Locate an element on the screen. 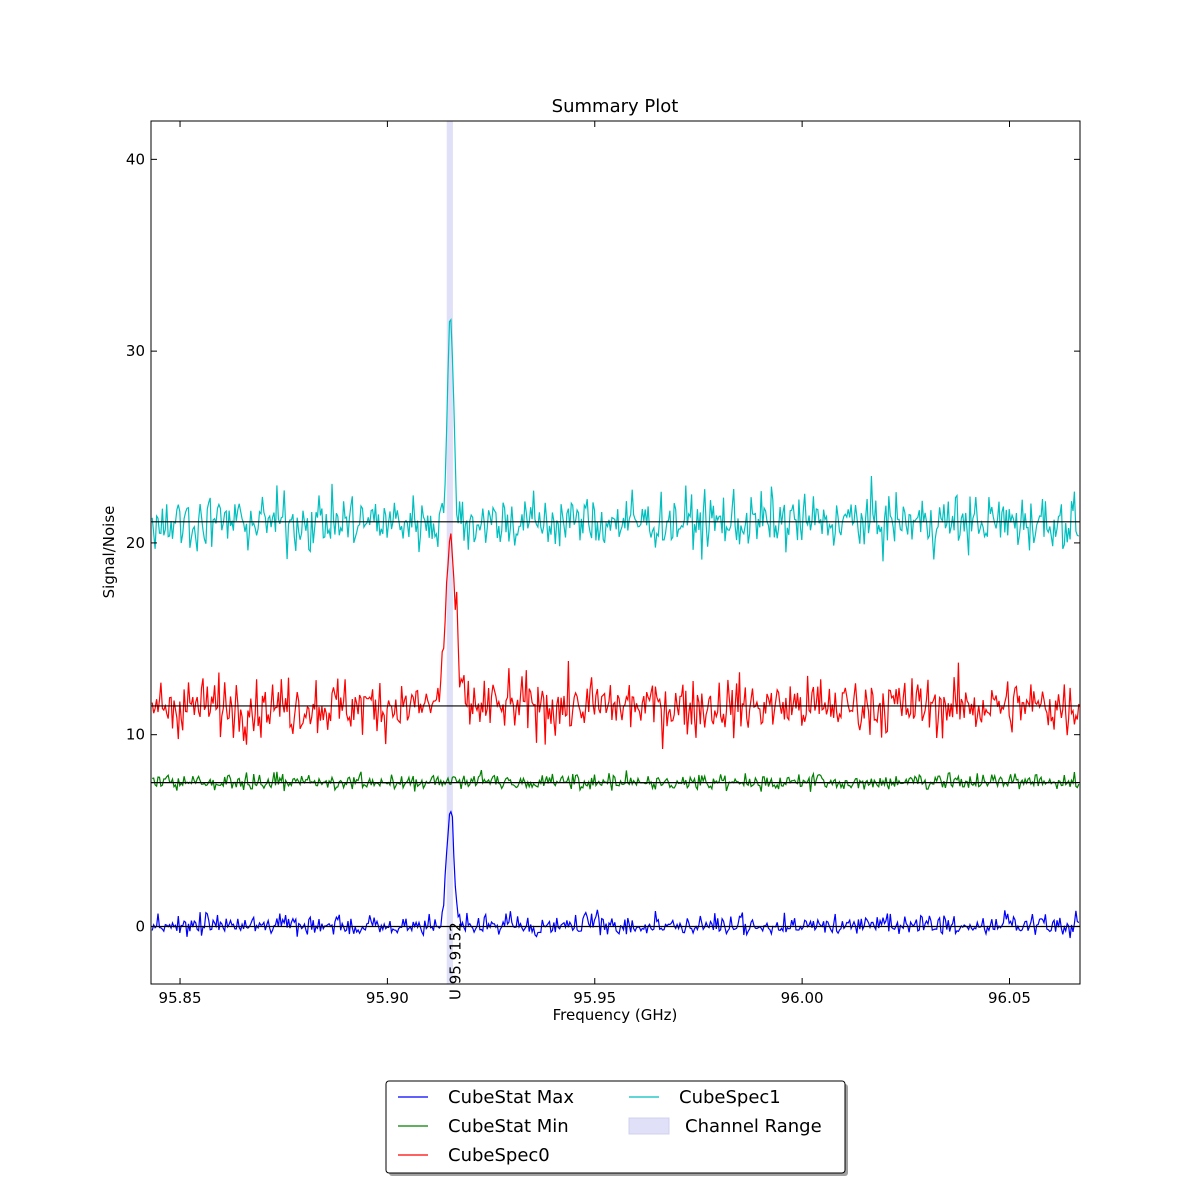 Image resolution: width=1200 pixels, height=1204 pixels. x-tick-label: 95.85 is located at coordinates (180, 998).